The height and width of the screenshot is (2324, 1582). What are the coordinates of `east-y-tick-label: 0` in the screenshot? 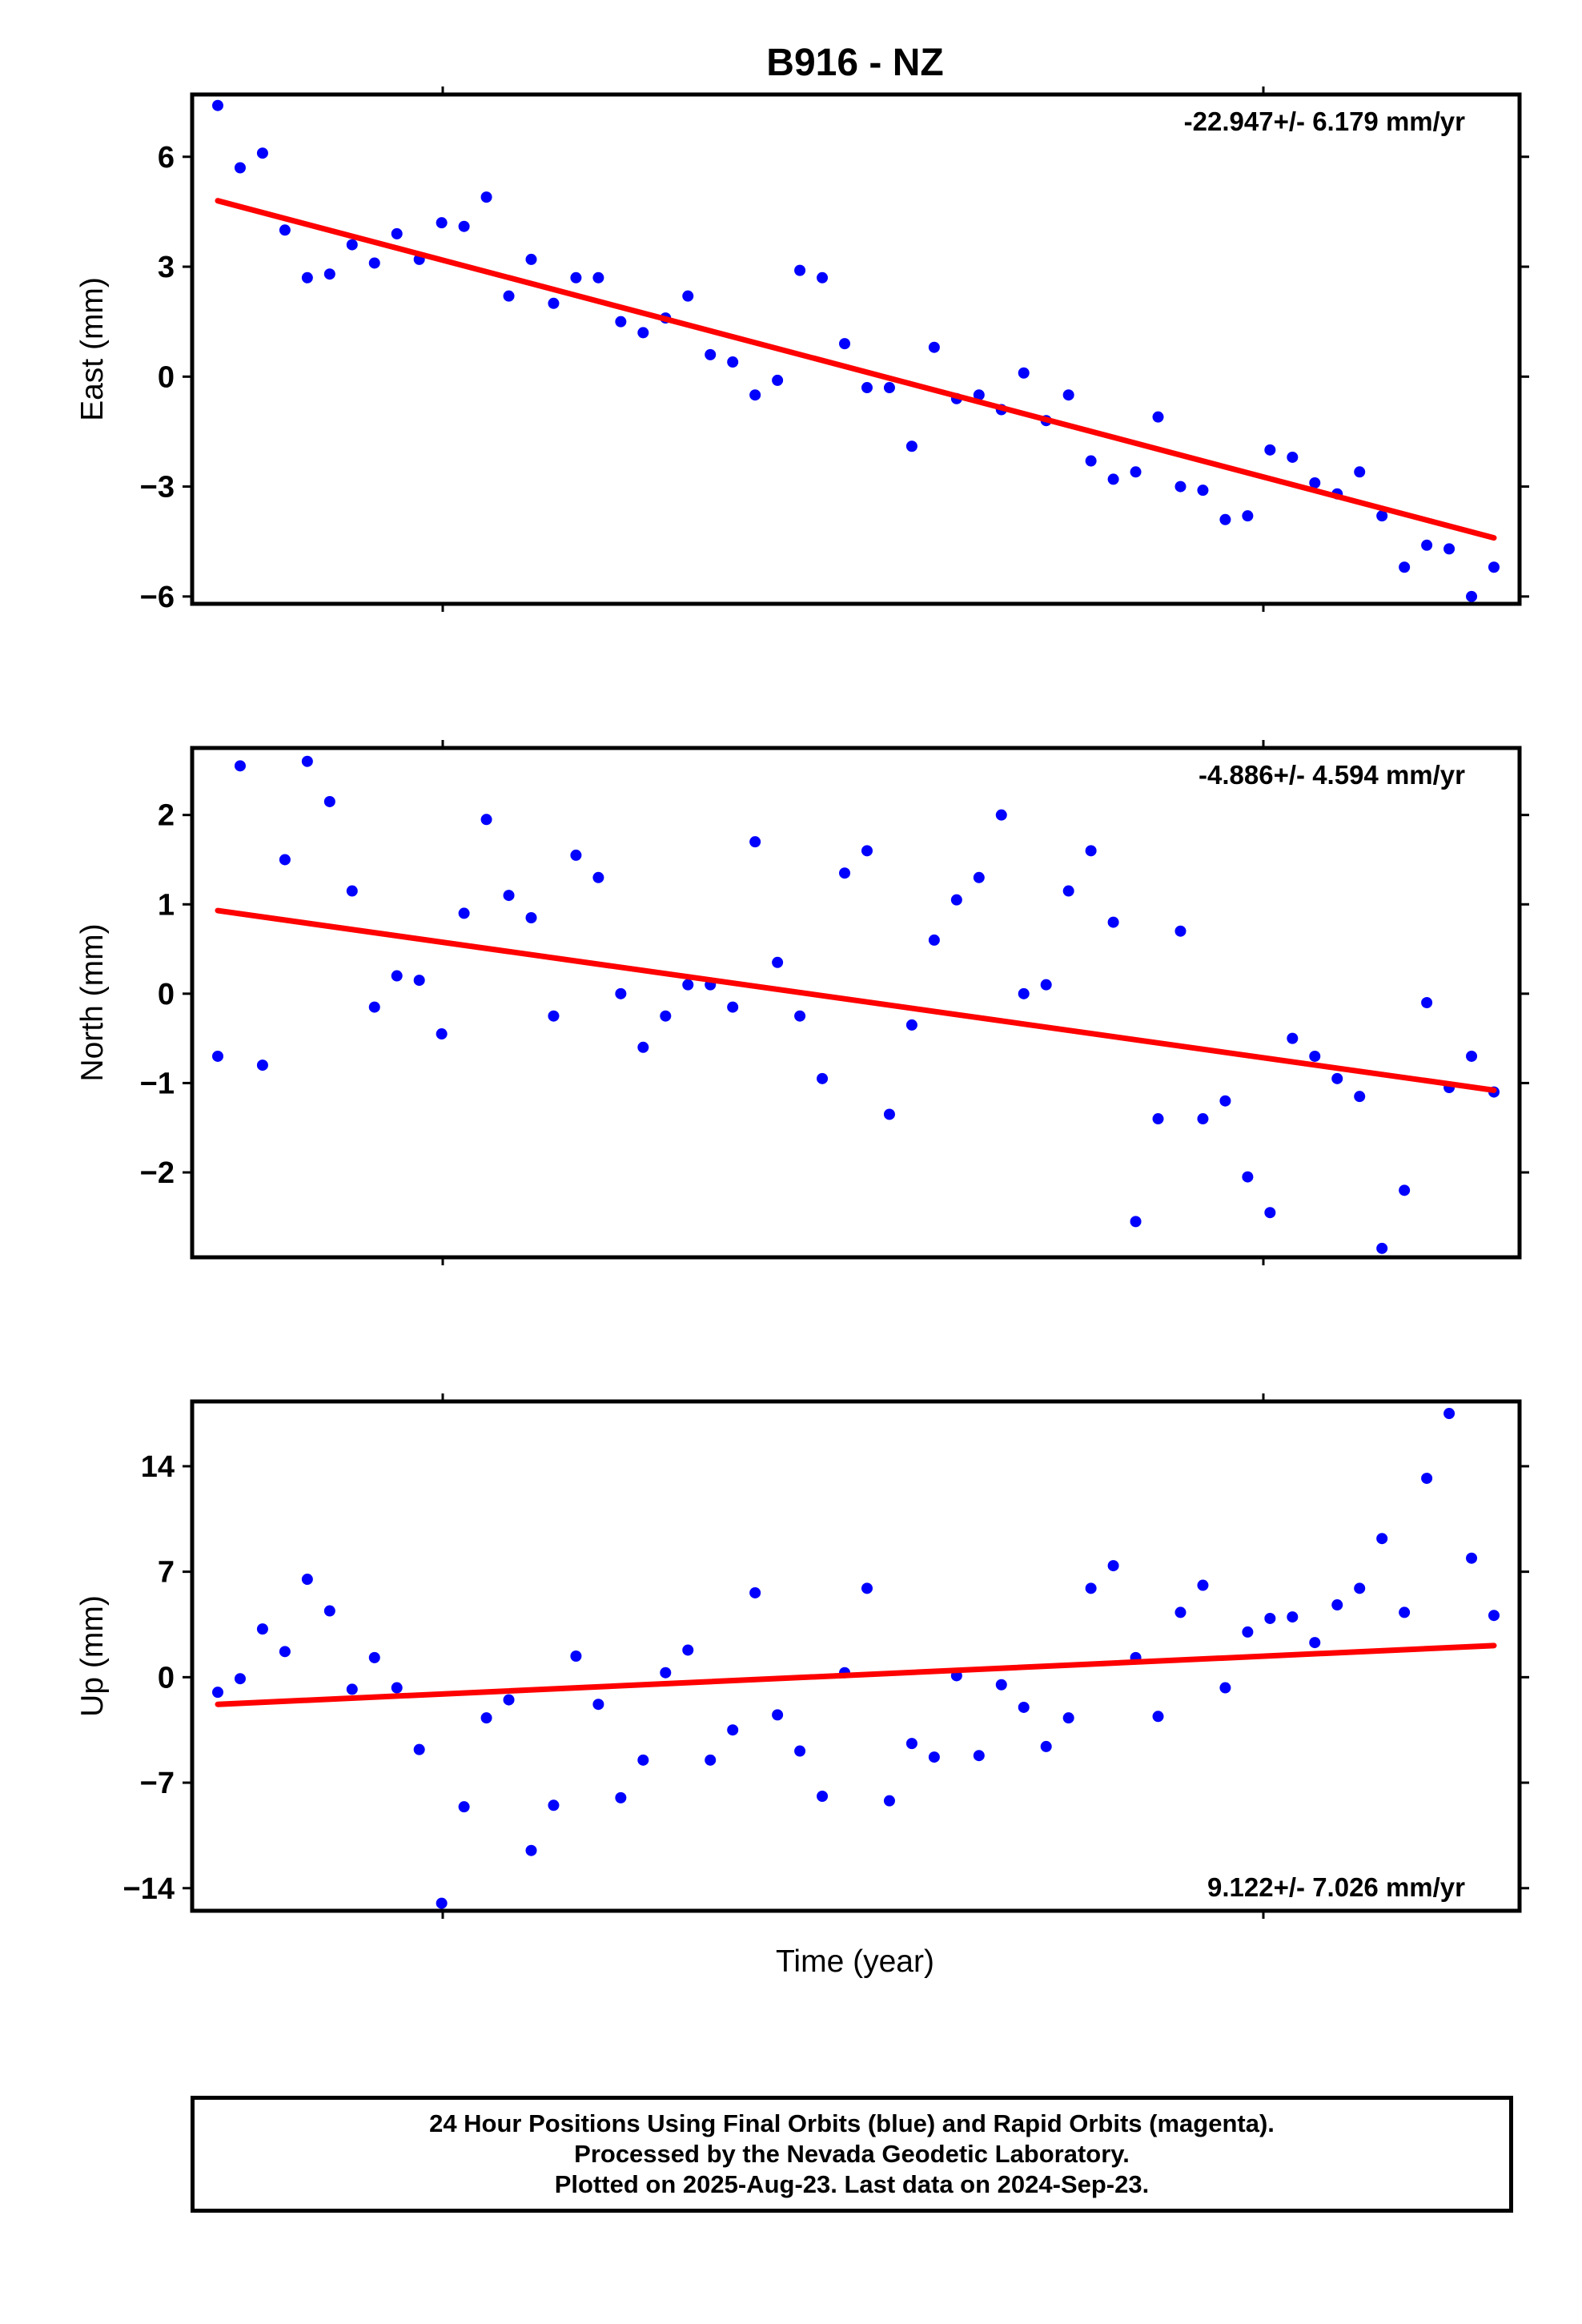 It's located at (166, 377).